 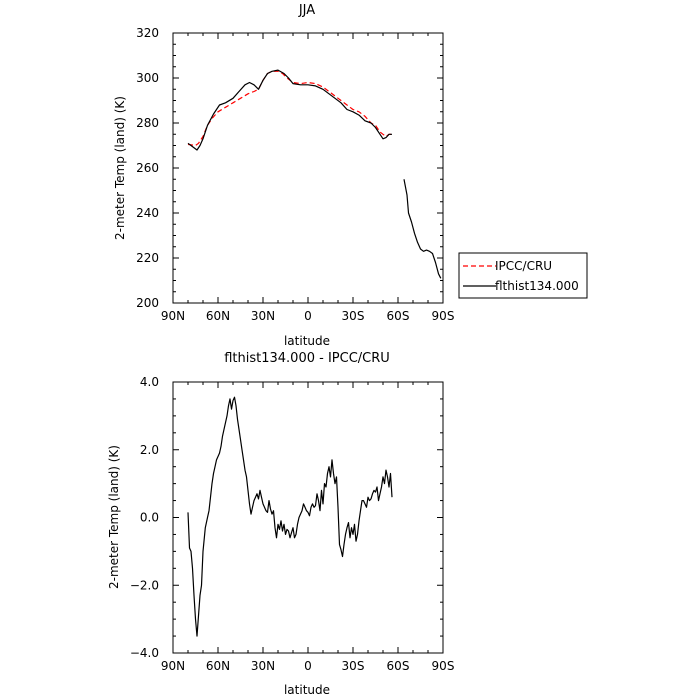 What do you see at coordinates (314, 174) in the screenshot?
I see `panel-1-series` at bounding box center [314, 174].